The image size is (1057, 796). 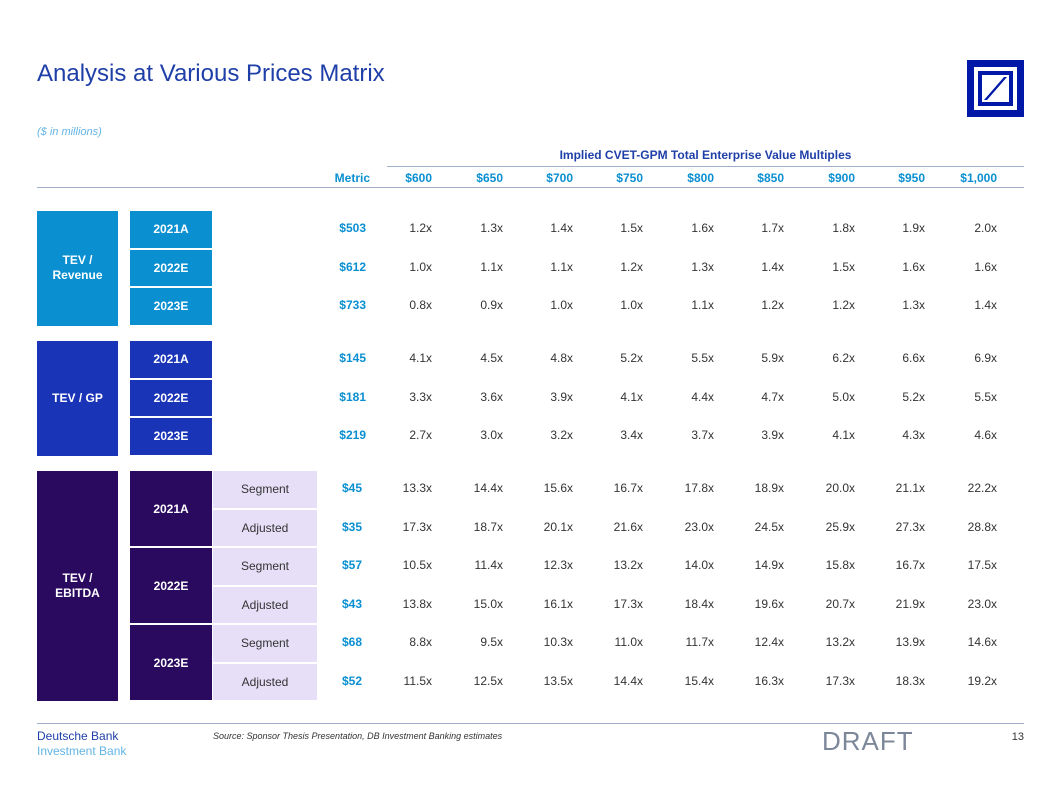 What do you see at coordinates (559, 178) in the screenshot?
I see `header-price-3: $700` at bounding box center [559, 178].